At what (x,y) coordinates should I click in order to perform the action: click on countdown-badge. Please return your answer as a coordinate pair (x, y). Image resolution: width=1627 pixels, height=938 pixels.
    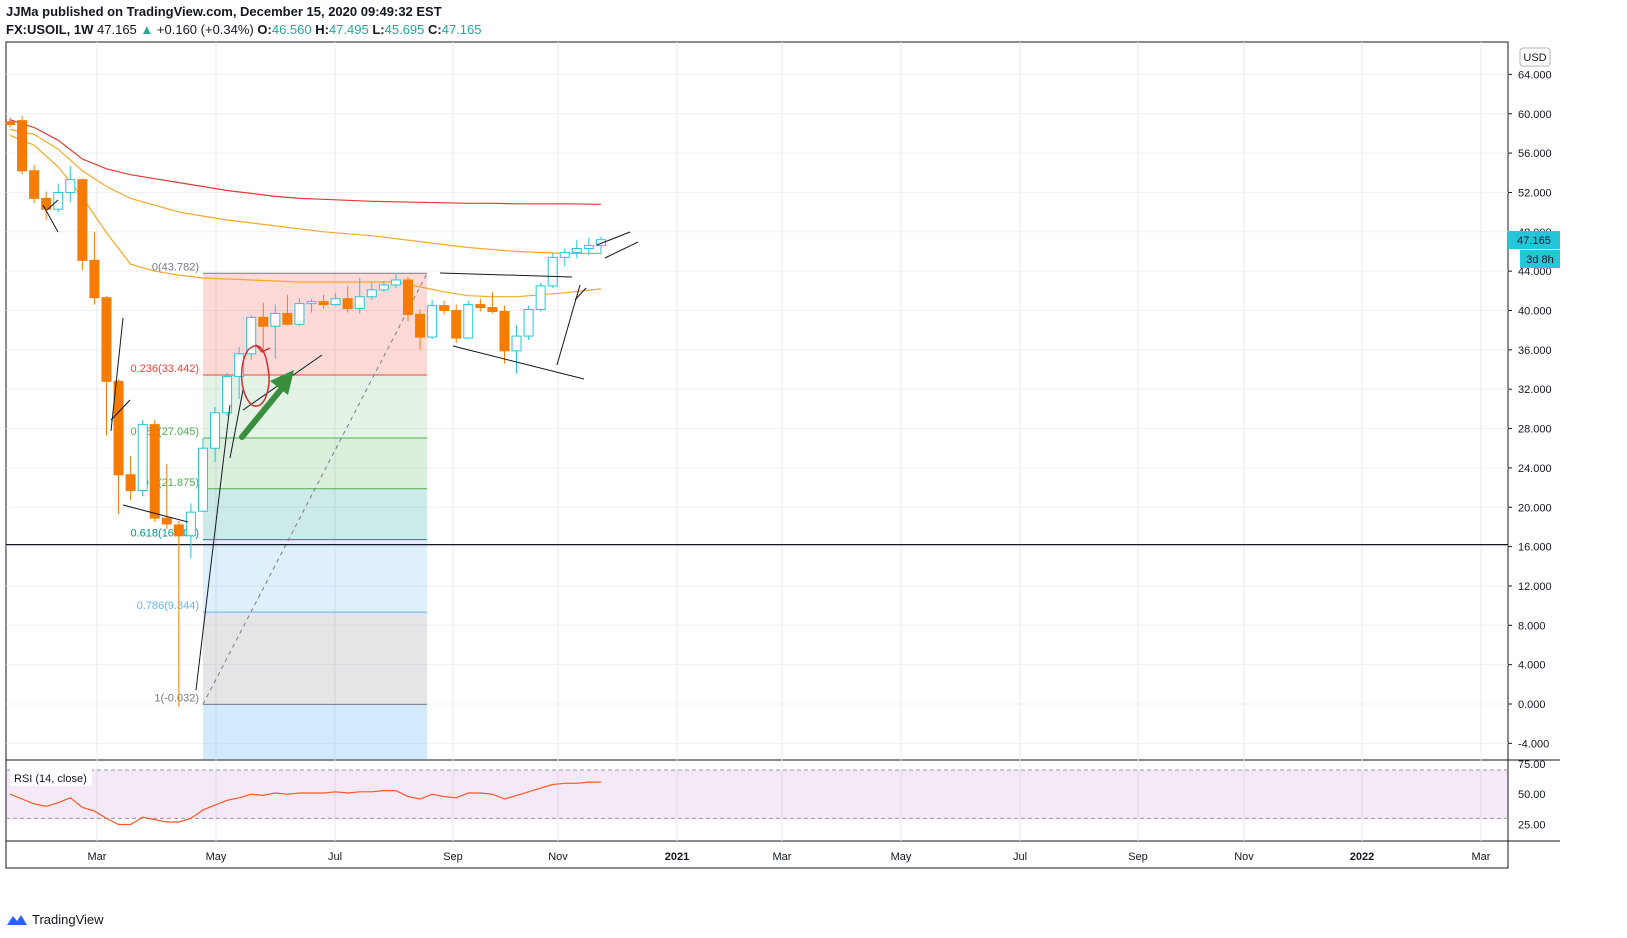
    Looking at the image, I should click on (1540, 259).